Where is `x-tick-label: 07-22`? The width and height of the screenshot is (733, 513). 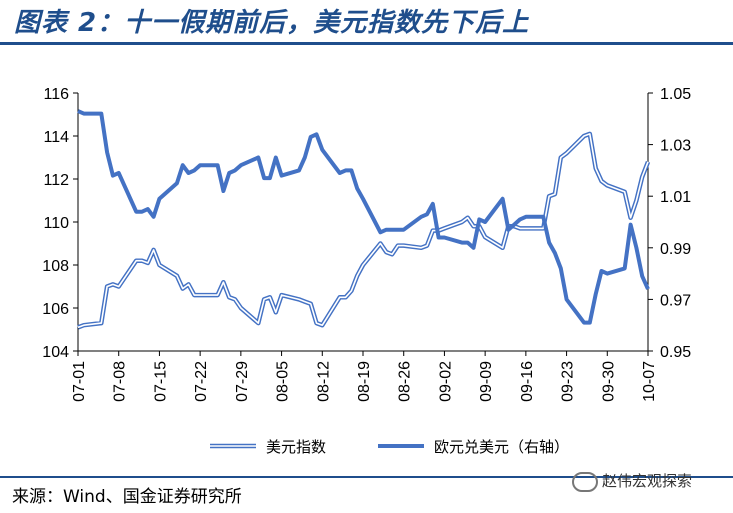 x-tick-label: 07-22 is located at coordinates (201, 381).